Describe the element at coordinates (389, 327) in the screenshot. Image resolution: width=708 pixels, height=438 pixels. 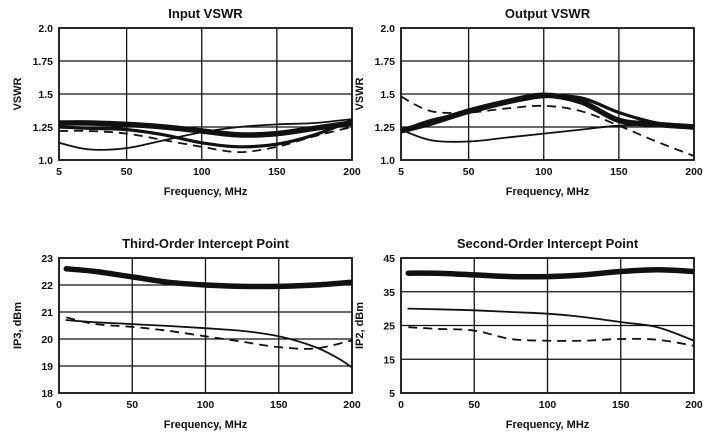
I see `y-tick-label: 25` at that location.